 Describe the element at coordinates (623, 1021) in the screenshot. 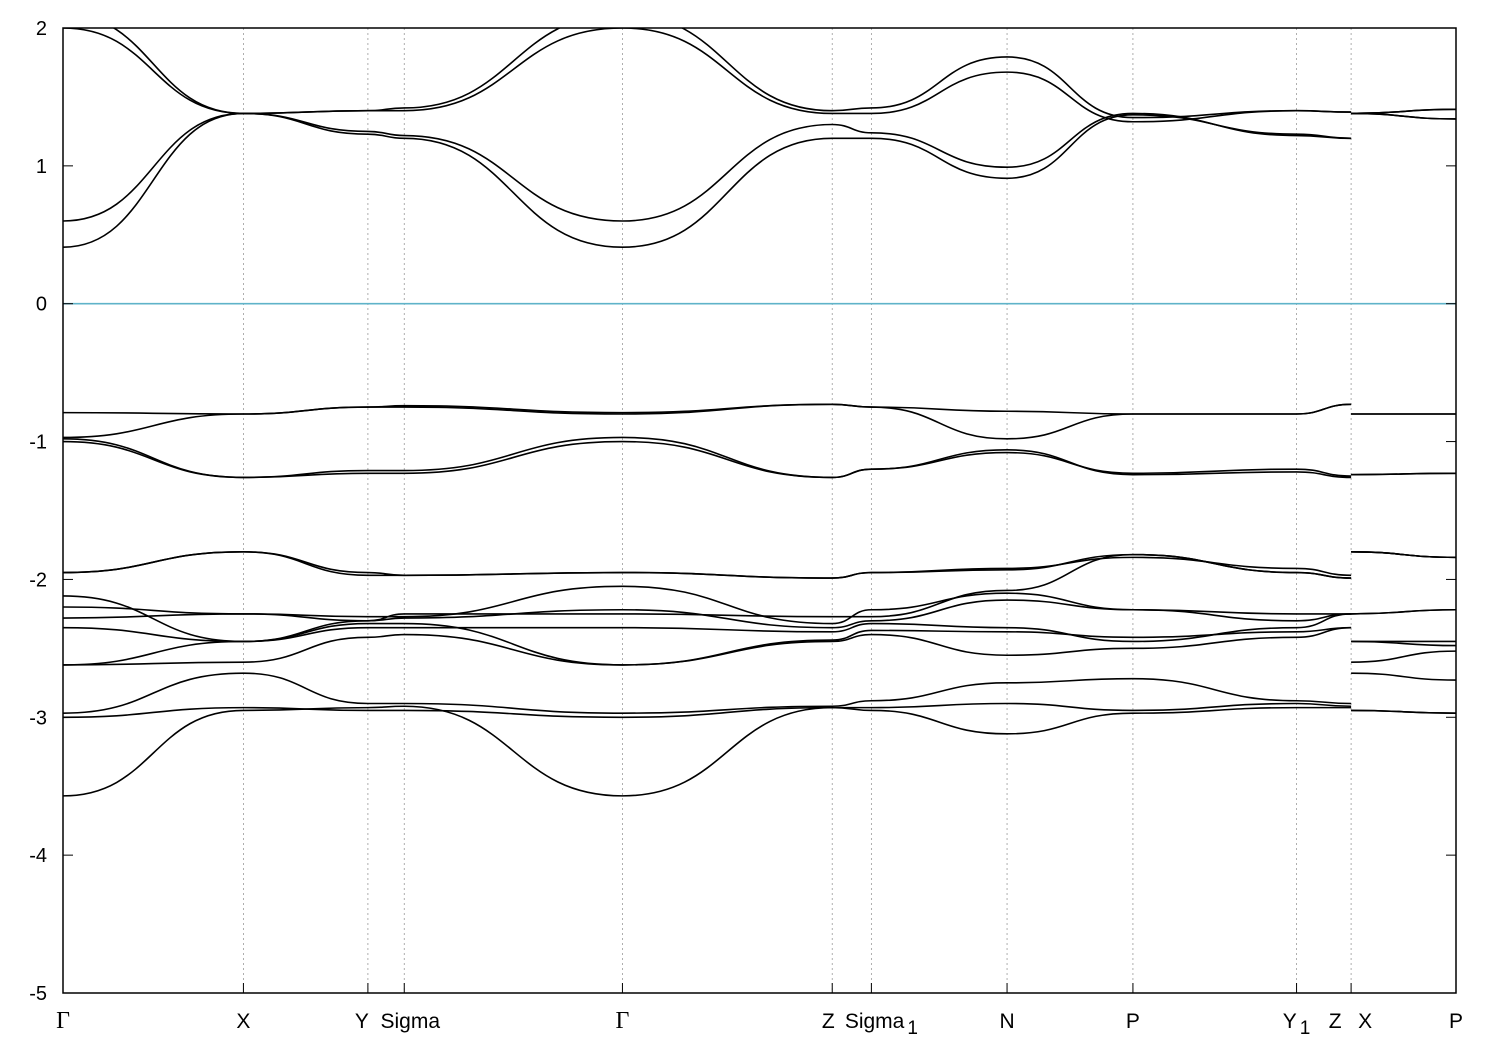

I see `kpoint-label-4: Γ` at that location.